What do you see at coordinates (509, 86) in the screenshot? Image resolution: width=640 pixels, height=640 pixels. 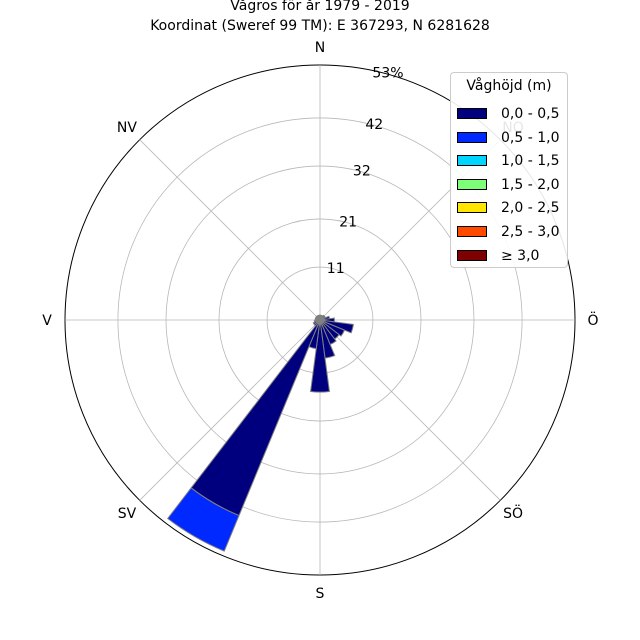 I see `legend-title: Våghöjd (m)` at bounding box center [509, 86].